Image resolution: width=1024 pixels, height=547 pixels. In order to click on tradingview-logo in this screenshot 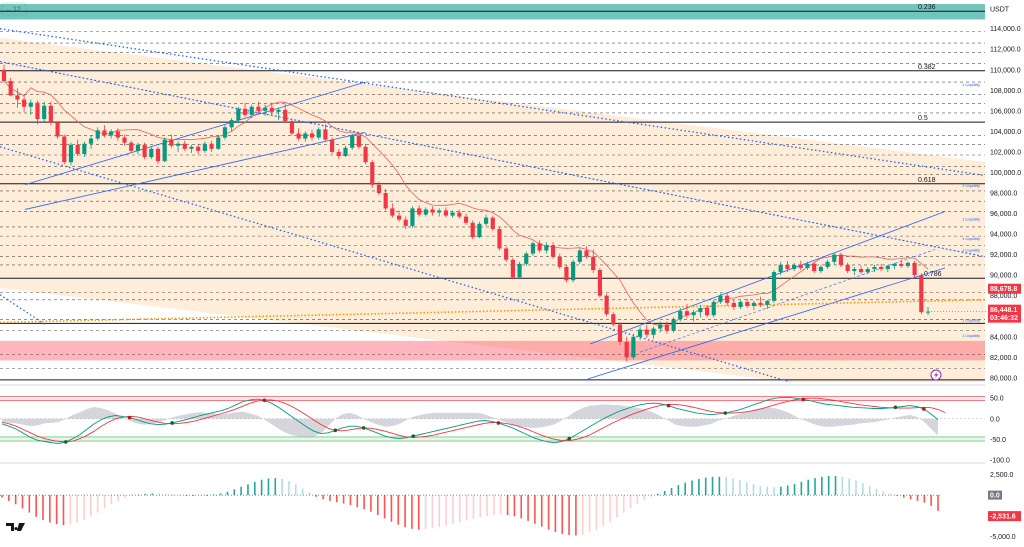, I will do `click(15, 527)`.